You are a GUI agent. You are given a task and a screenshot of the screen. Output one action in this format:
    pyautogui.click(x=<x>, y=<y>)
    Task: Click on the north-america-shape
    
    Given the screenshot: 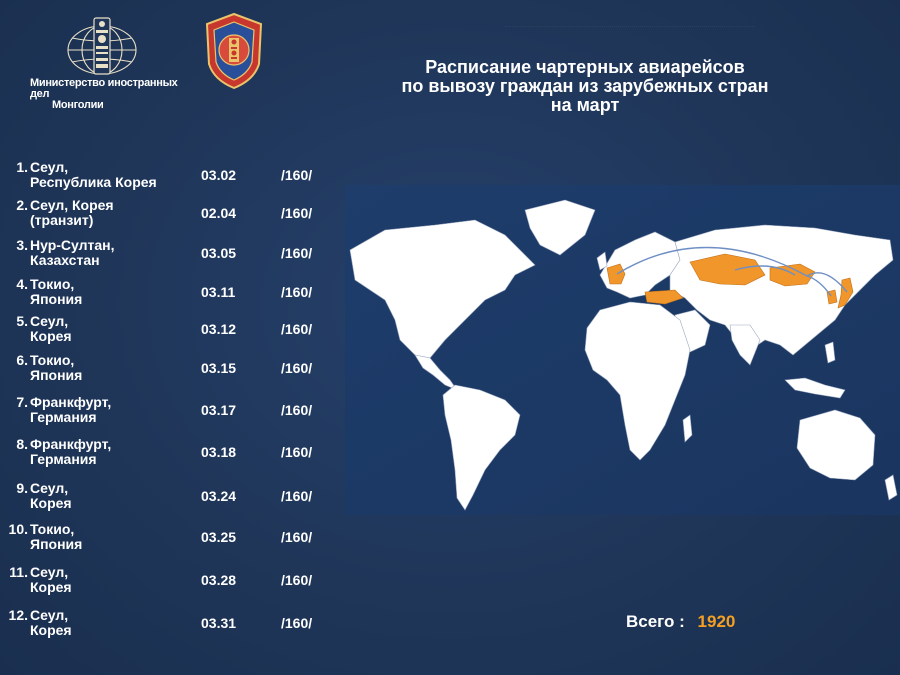 What is the action you would take?
    pyautogui.click(x=442, y=289)
    